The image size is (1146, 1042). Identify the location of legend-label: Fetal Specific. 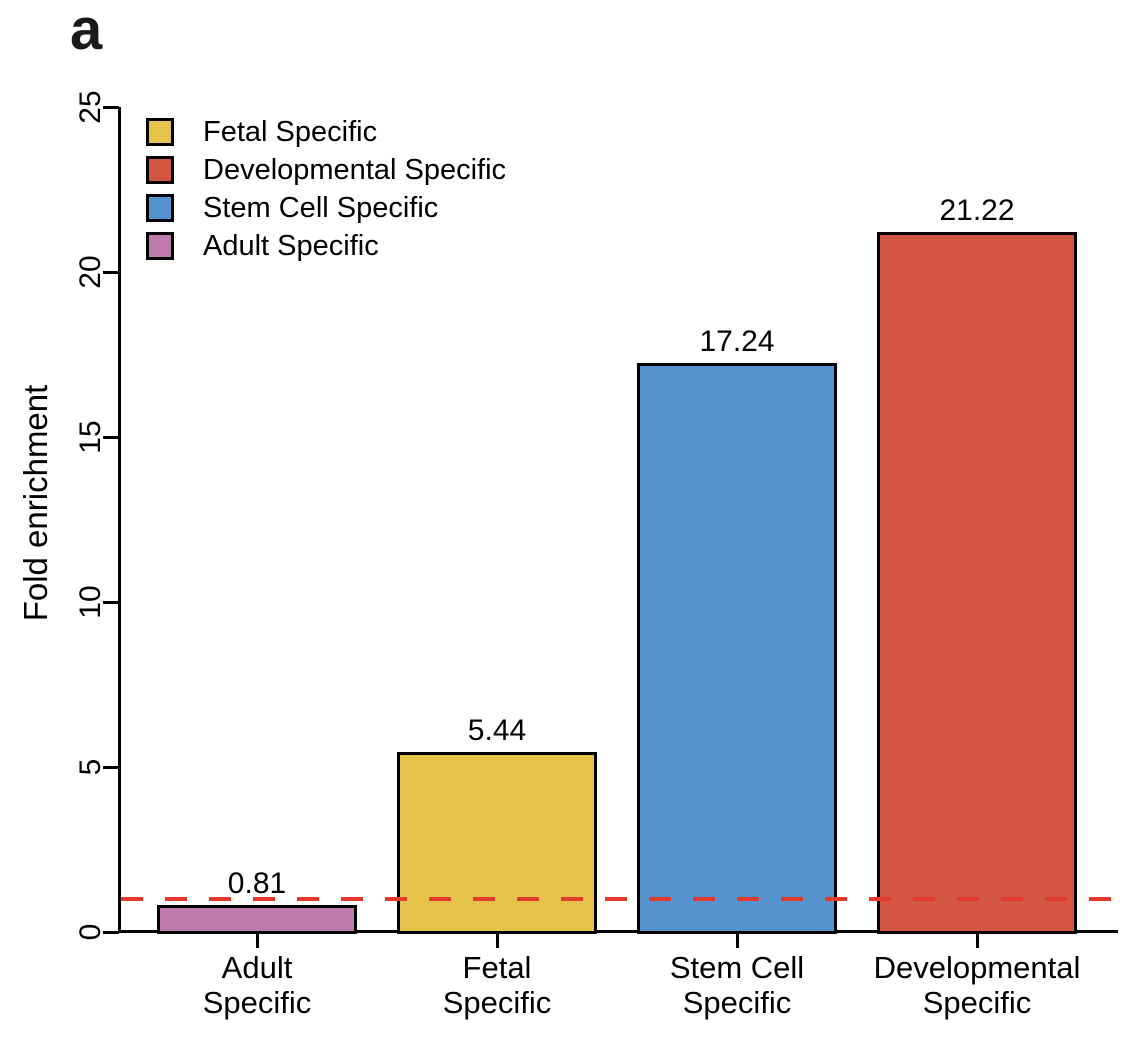
(290, 132).